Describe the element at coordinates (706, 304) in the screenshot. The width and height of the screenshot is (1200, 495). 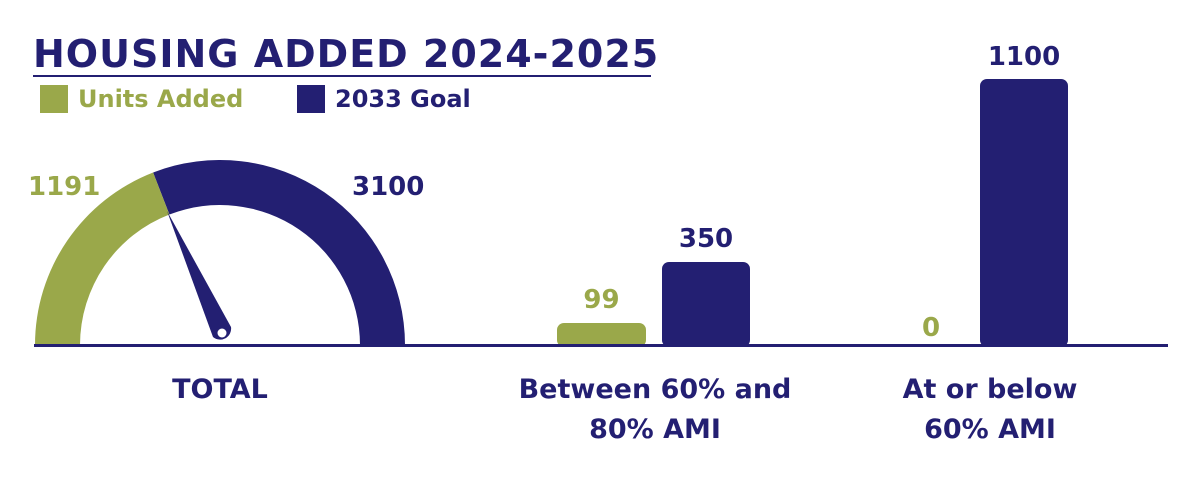
I see `bar-60-80-goal` at that location.